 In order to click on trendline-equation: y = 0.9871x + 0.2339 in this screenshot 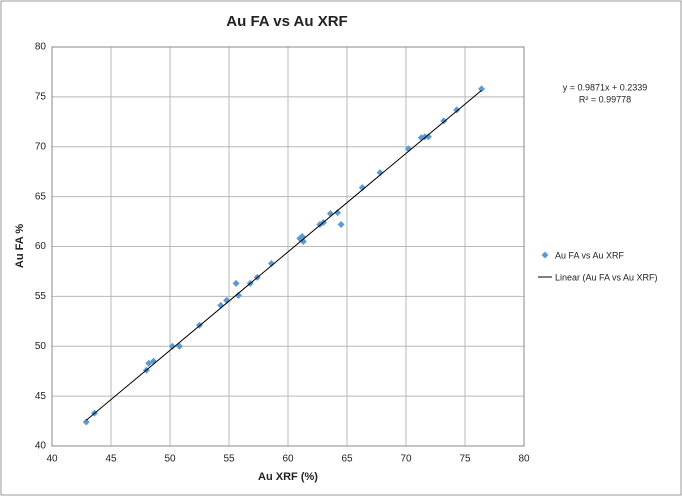, I will do `click(605, 87)`.